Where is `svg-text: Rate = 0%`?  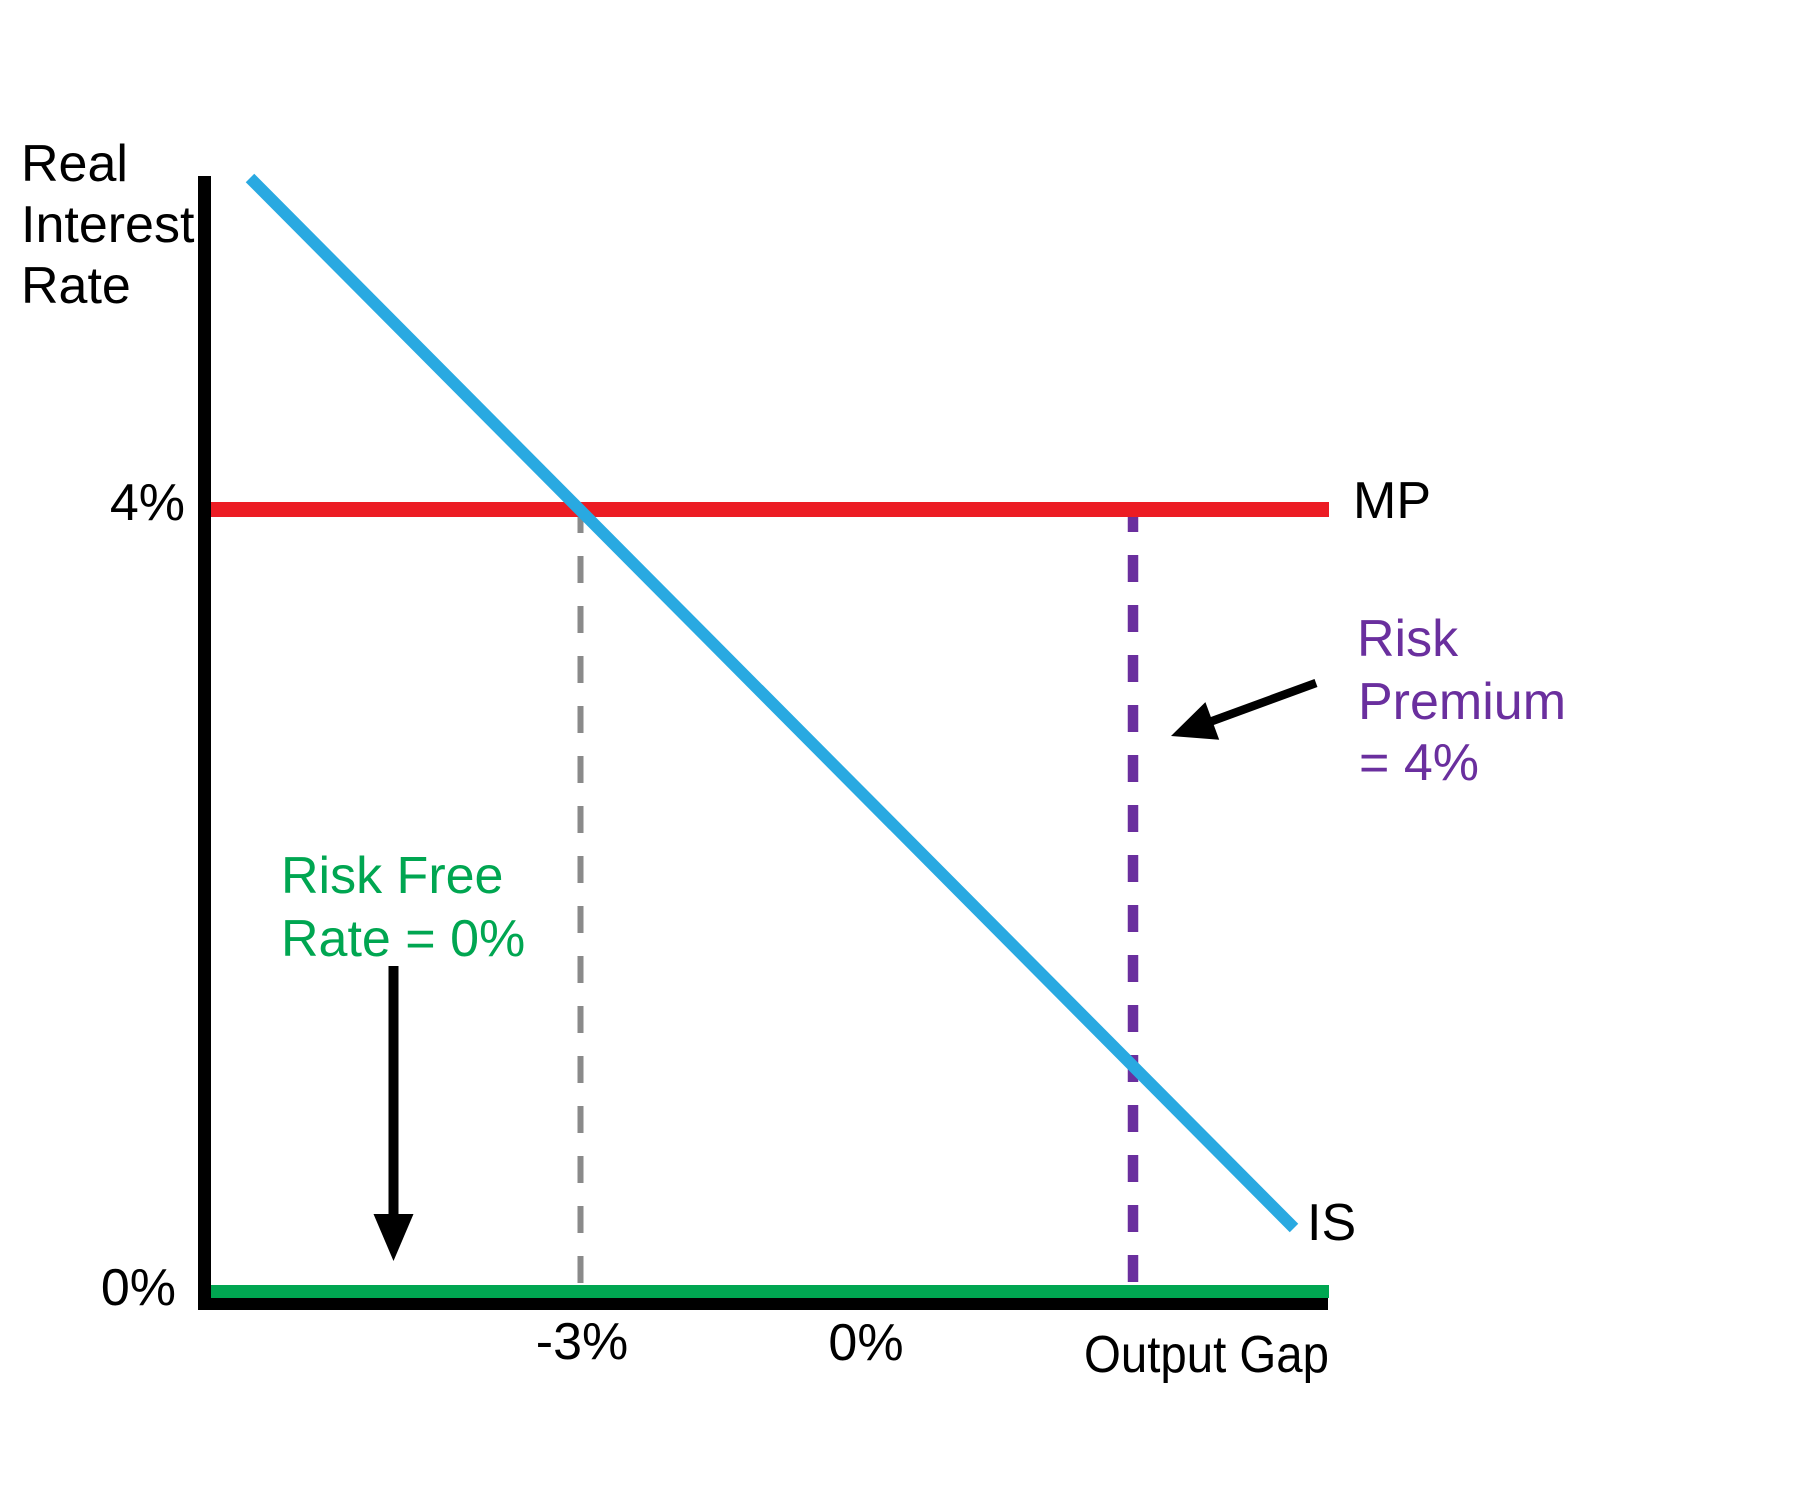
svg-text: Rate = 0% is located at coordinates (403, 939).